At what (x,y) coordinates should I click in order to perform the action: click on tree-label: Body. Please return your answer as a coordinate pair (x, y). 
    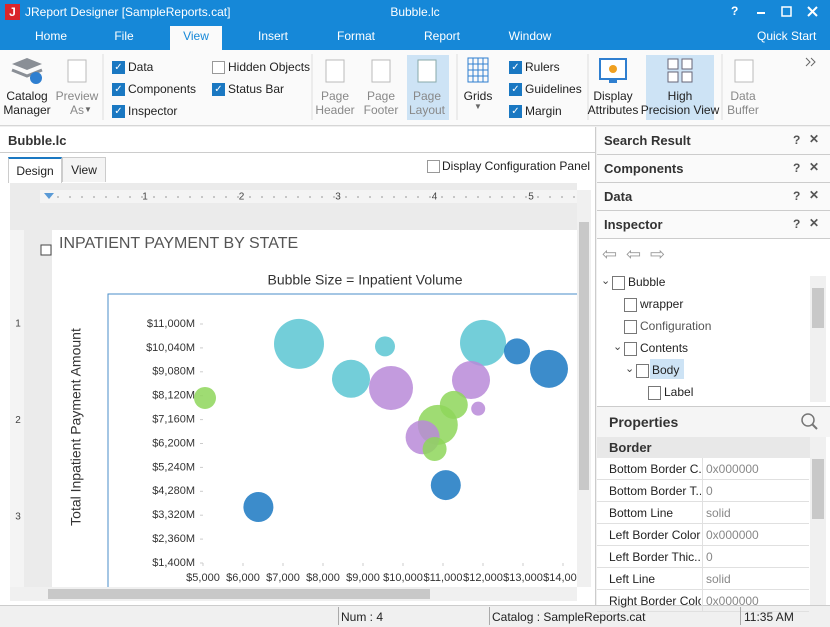
    Looking at the image, I should click on (666, 370).